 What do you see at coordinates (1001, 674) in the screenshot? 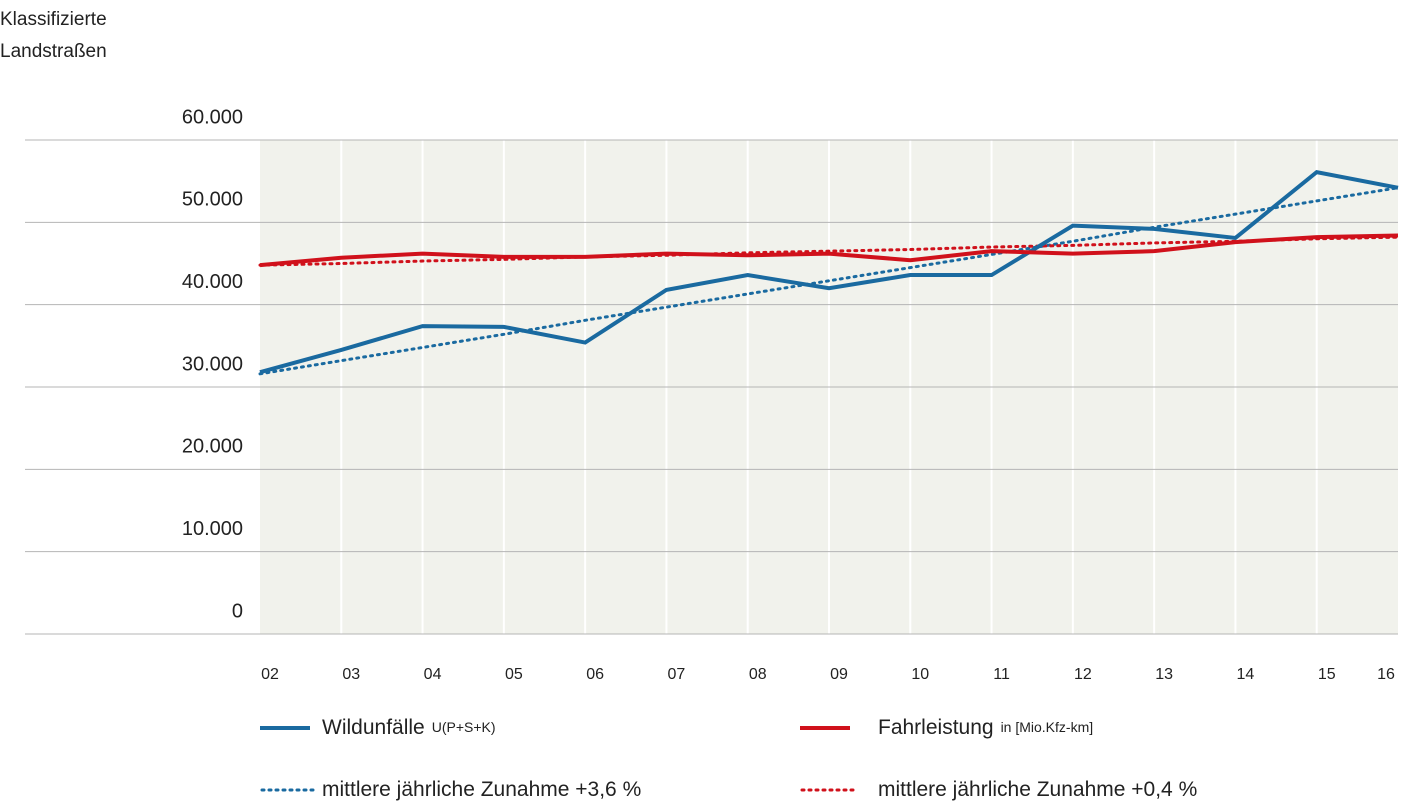
I see `x-tick-label: 11` at bounding box center [1001, 674].